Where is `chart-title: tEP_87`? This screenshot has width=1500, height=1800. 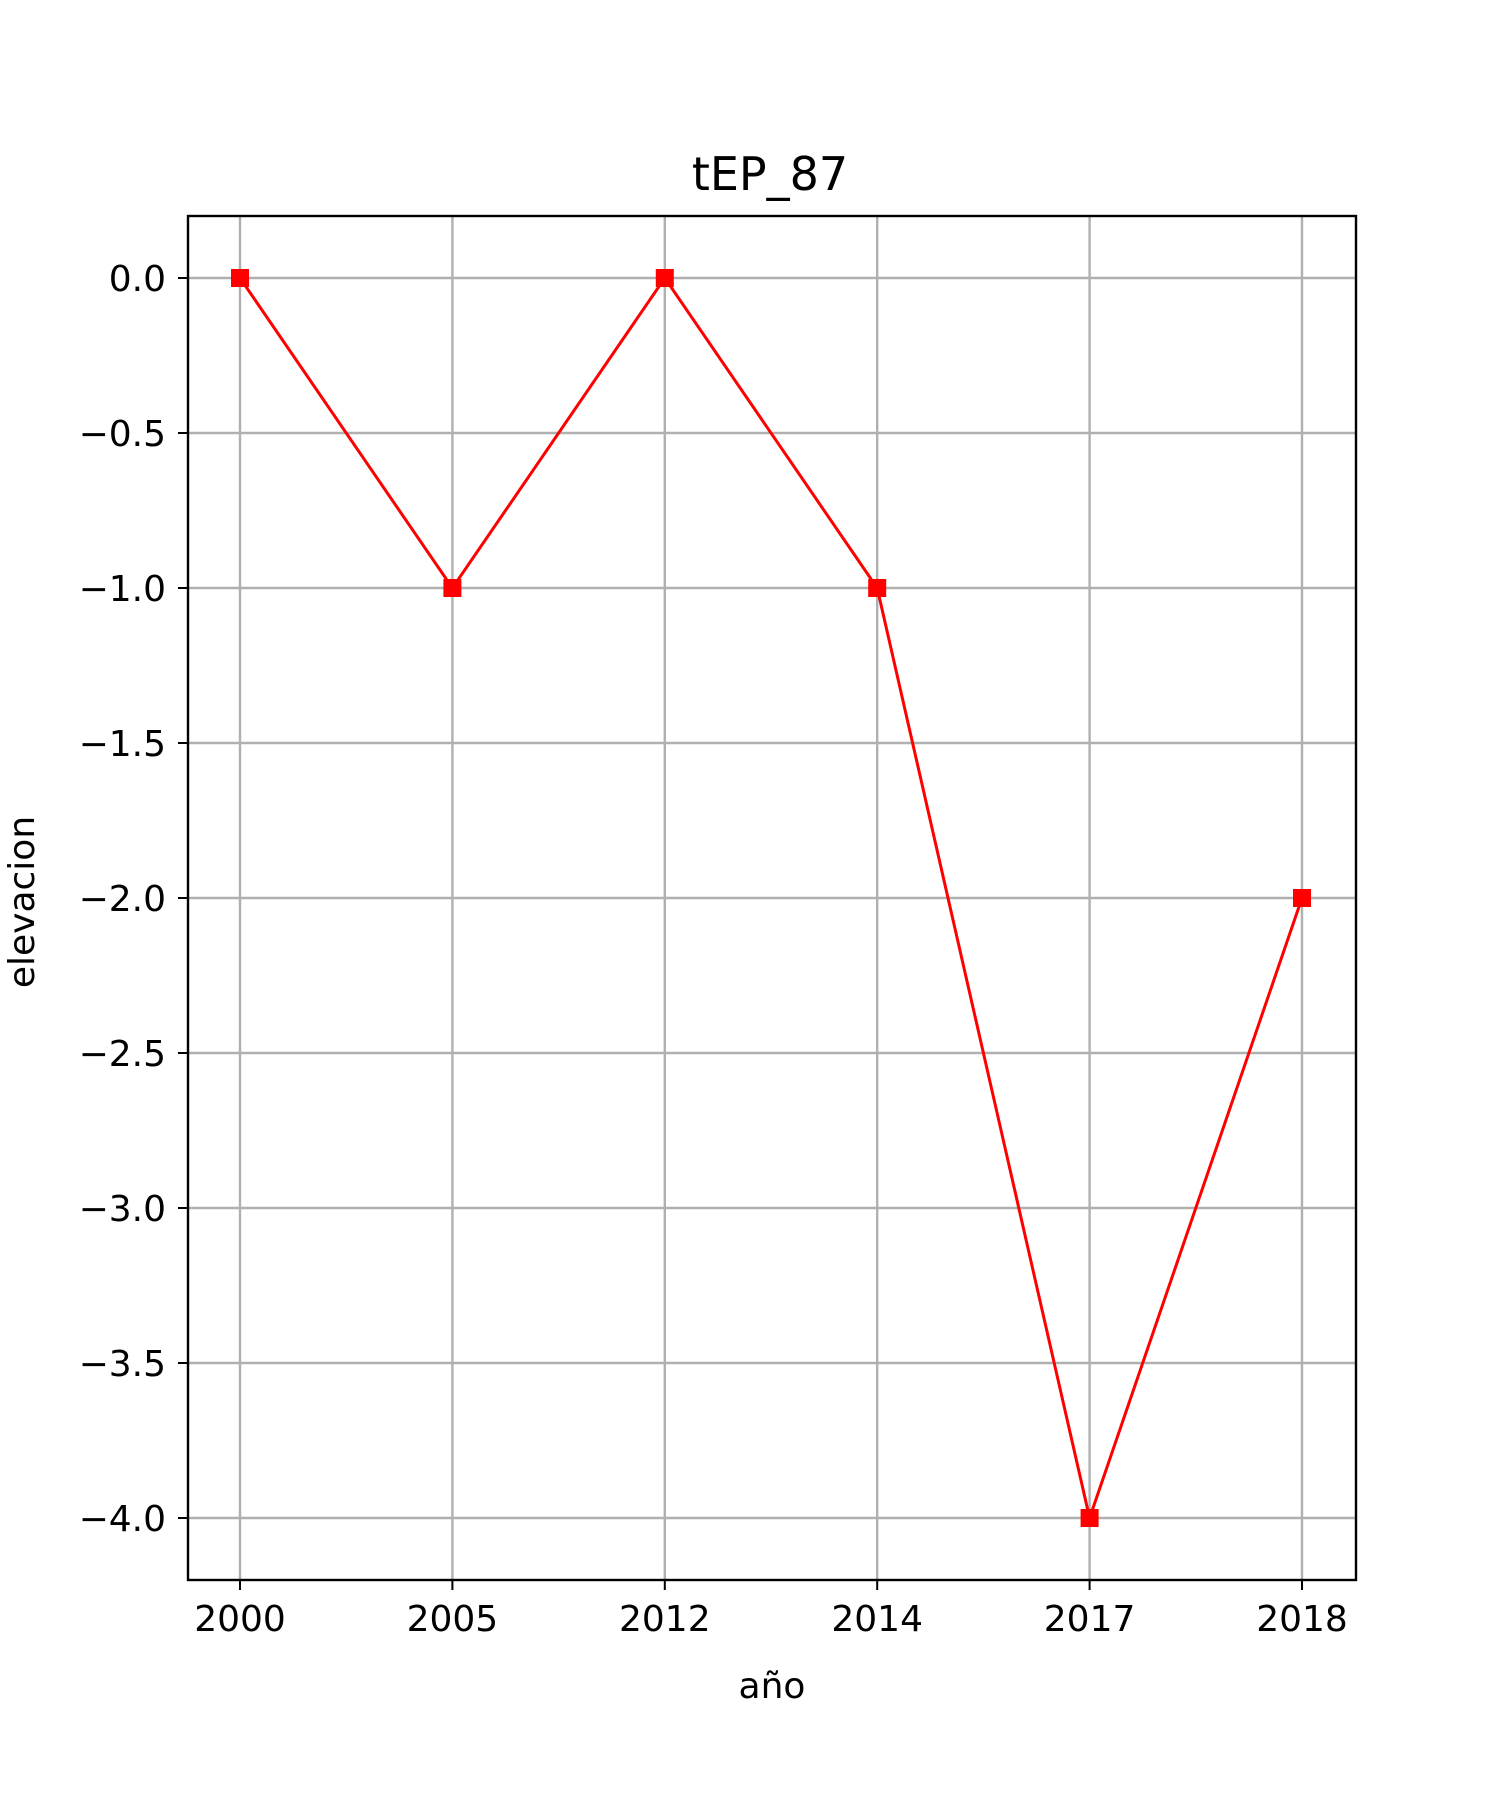 chart-title: tEP_87 is located at coordinates (770, 174).